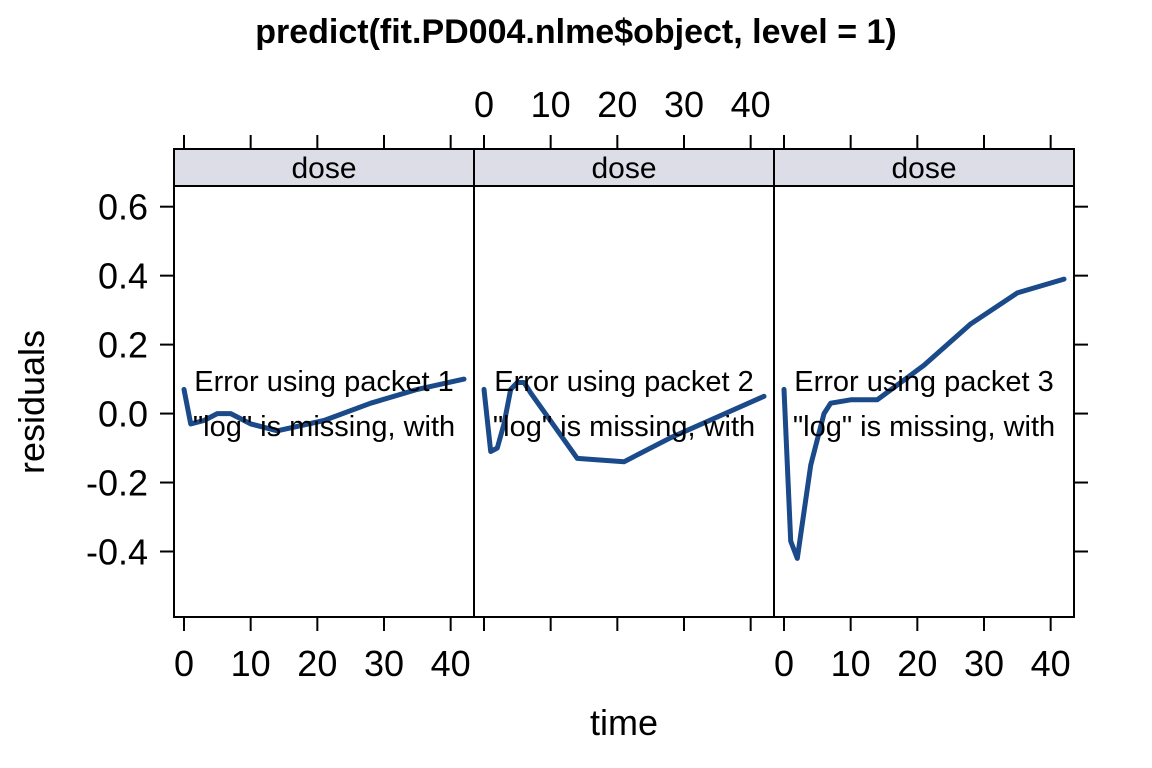 This screenshot has width=1152, height=768. I want to click on error-text-2-2: "log" is missing, with, so click(624, 427).